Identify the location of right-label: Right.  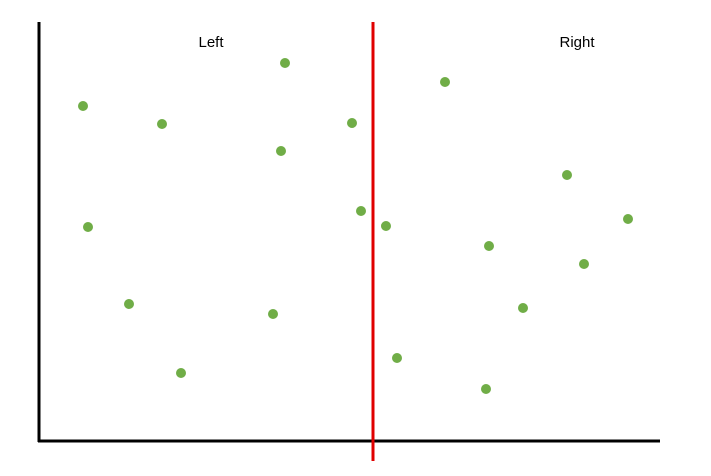
(577, 42).